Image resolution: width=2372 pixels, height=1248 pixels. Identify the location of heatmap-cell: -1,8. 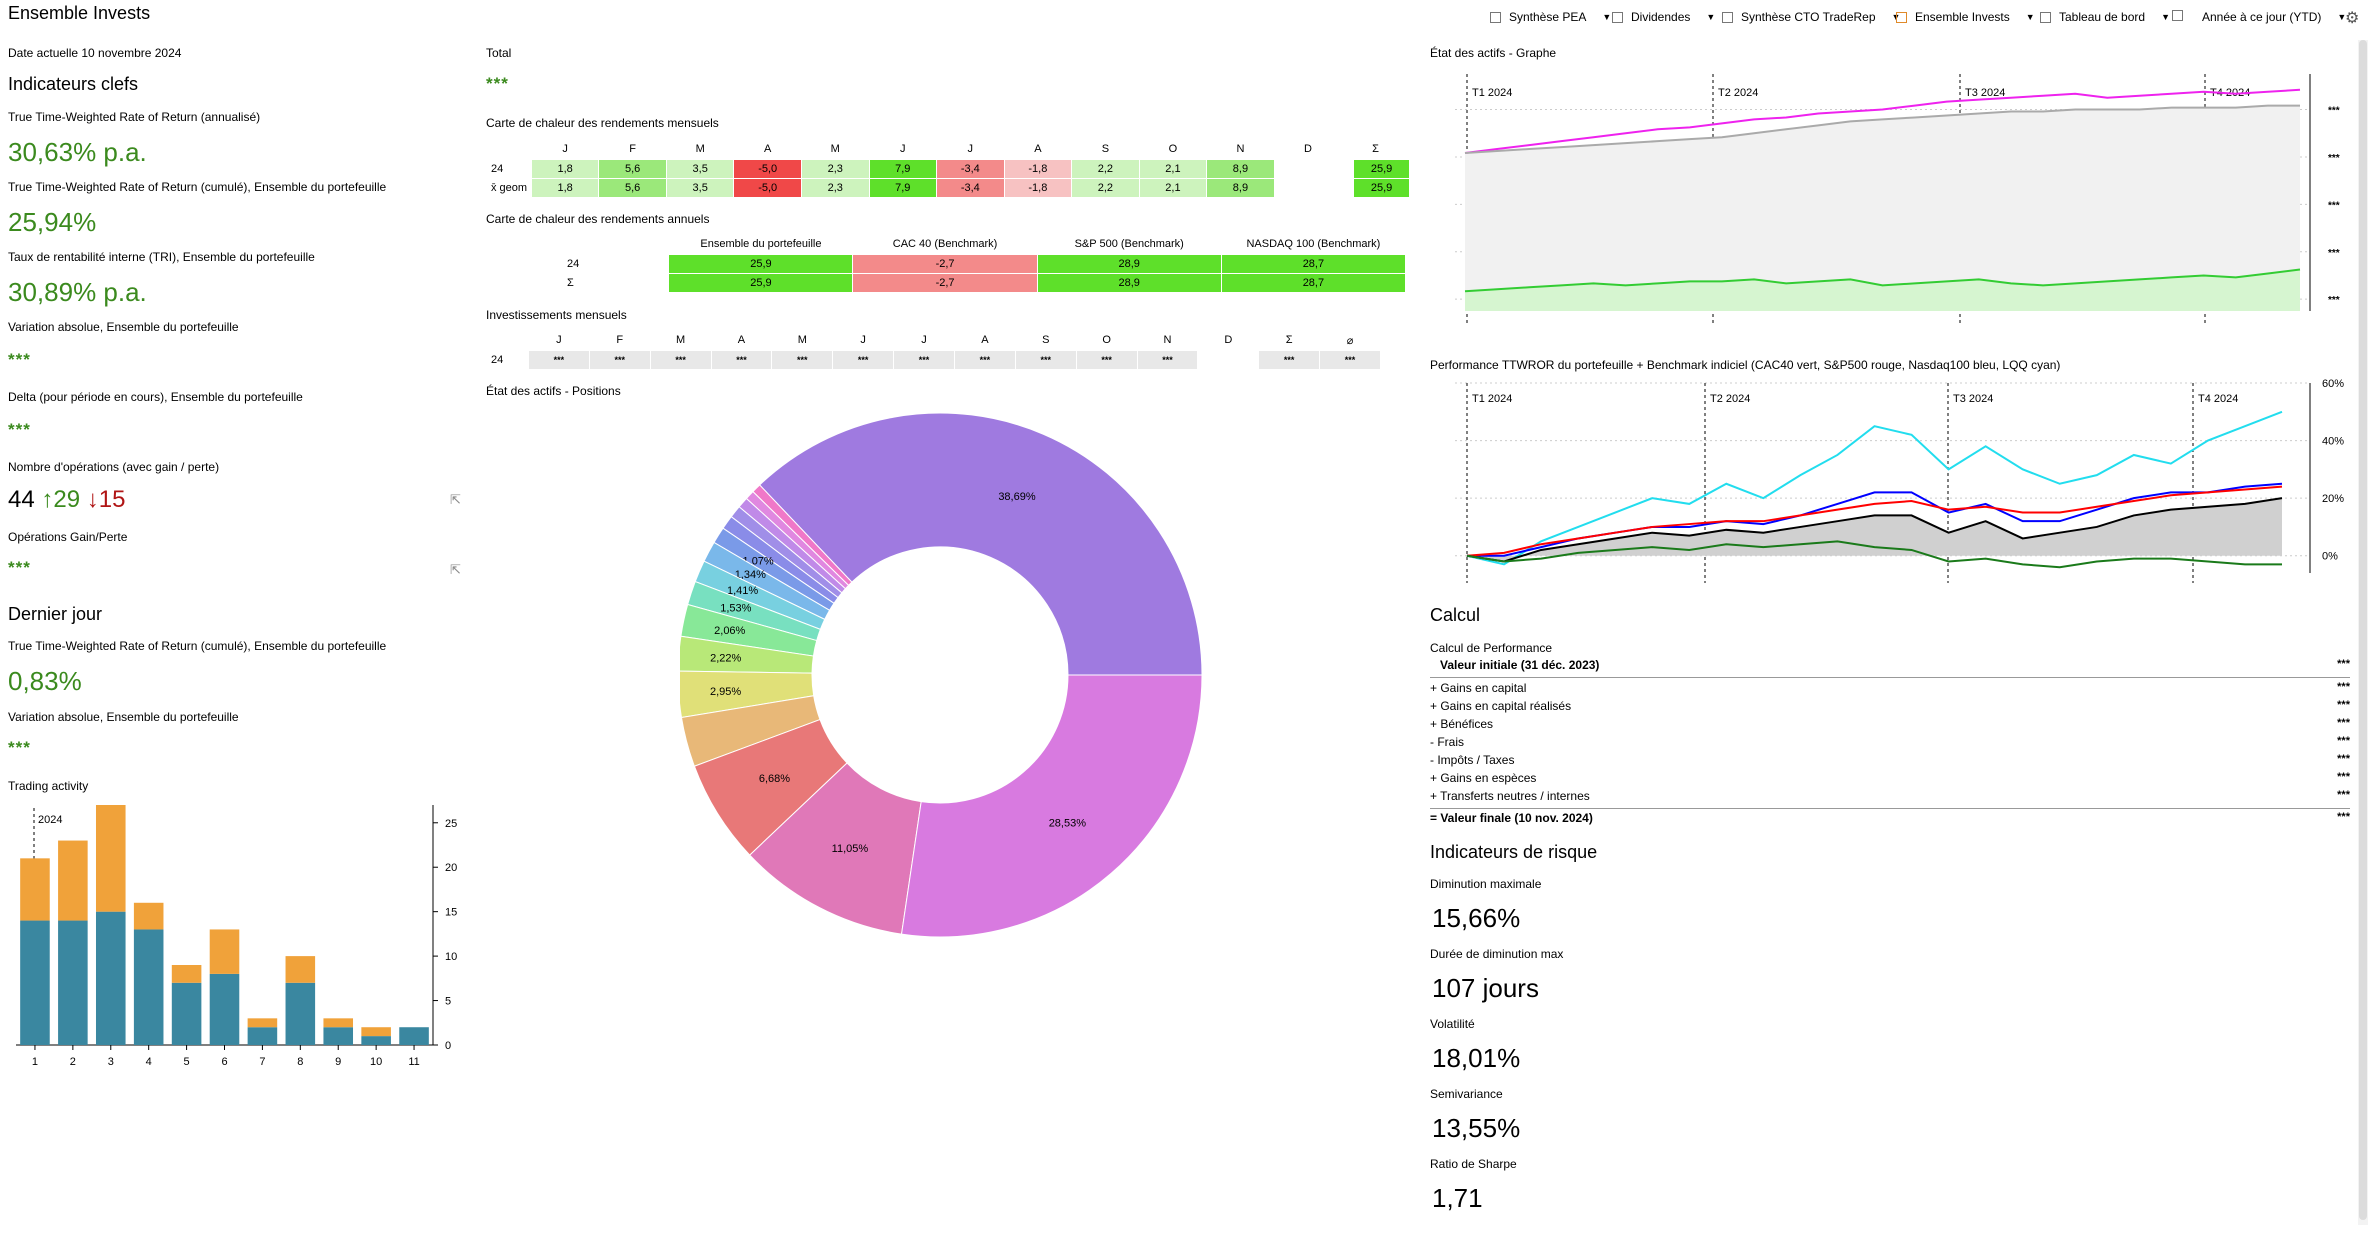
(1038, 188).